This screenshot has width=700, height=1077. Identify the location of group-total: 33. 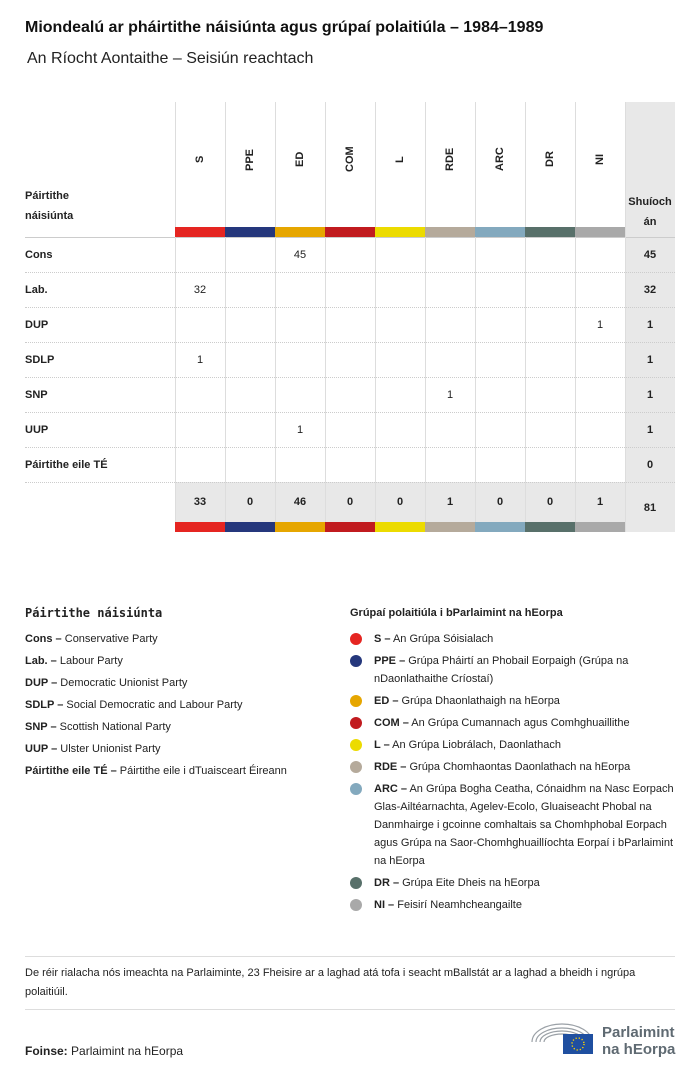
(200, 502).